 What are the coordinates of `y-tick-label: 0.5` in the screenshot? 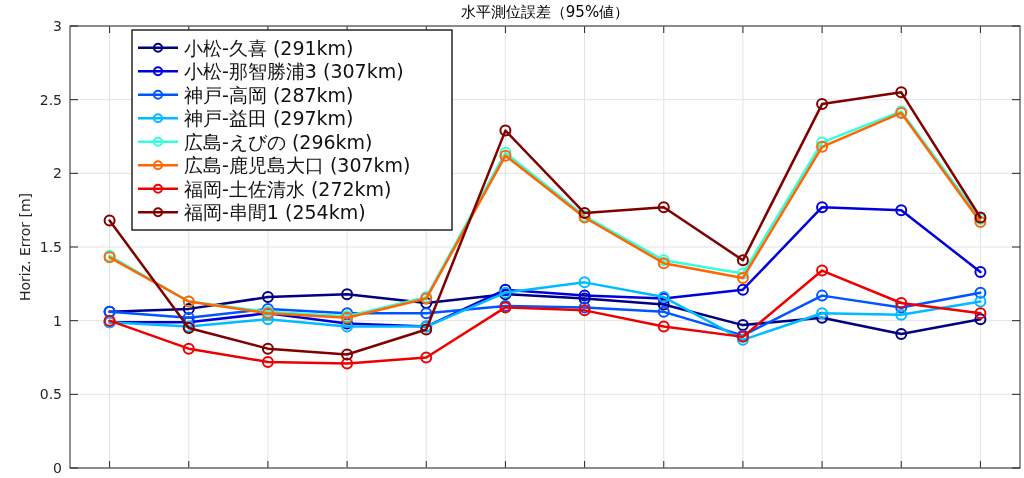 It's located at (50, 394).